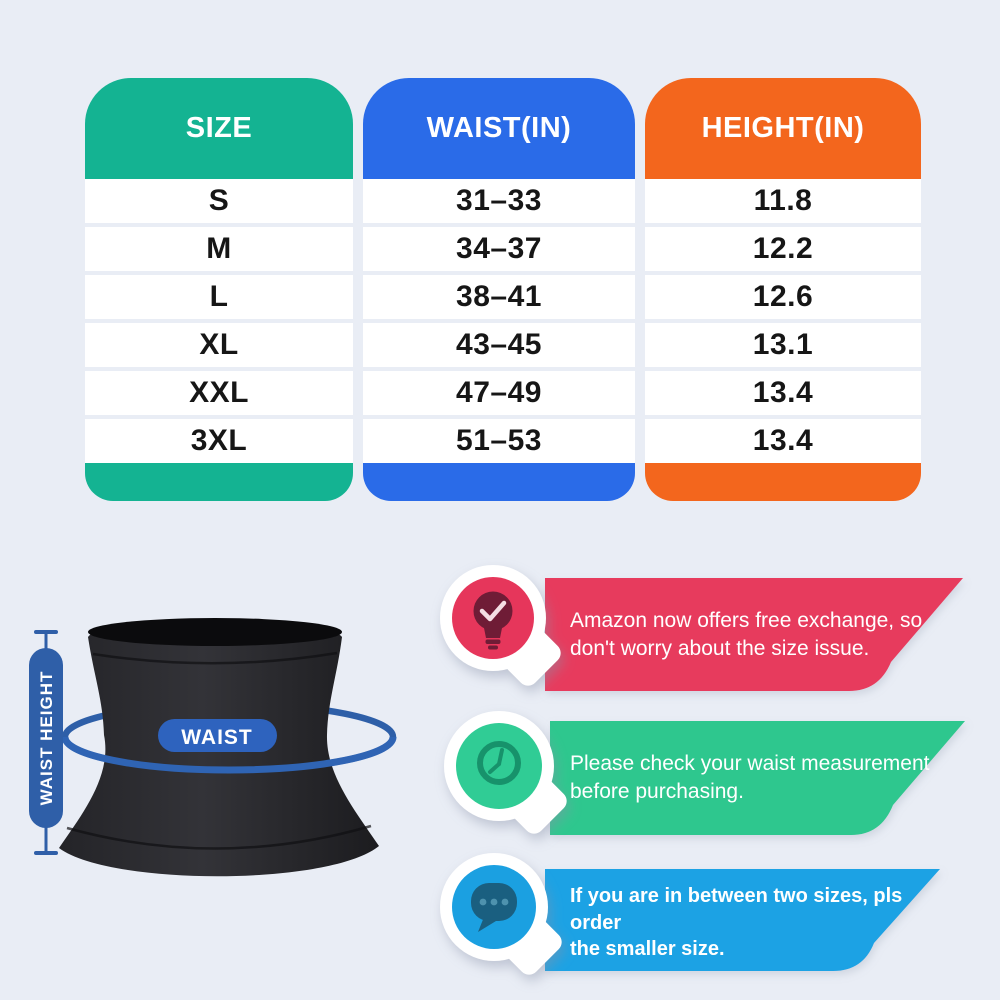  Describe the element at coordinates (499, 297) in the screenshot. I see `table-cell: 38–41` at that location.